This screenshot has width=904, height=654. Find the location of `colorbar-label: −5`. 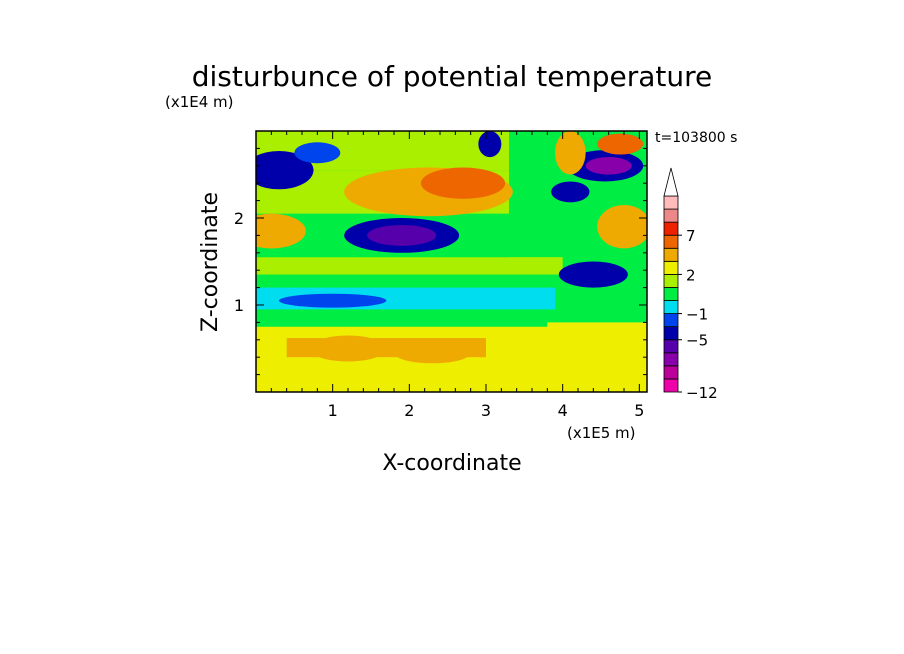

colorbar-label: −5 is located at coordinates (697, 341).